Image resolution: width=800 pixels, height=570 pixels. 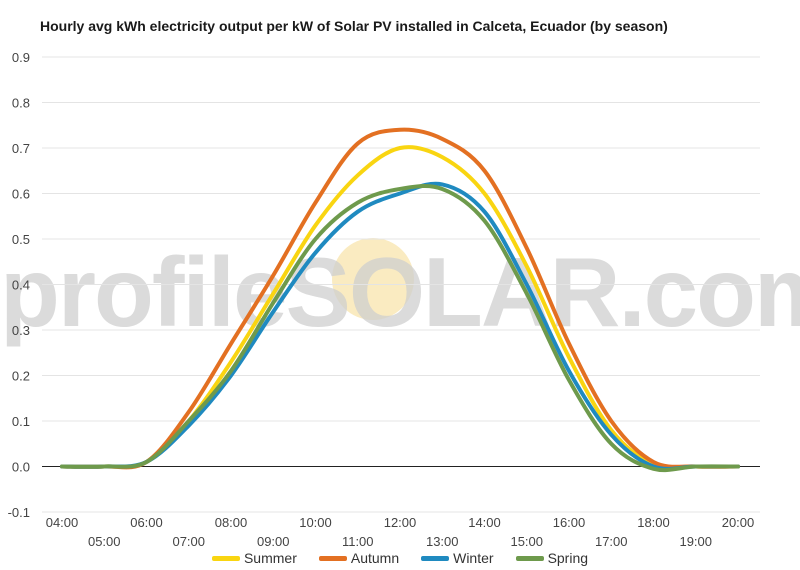 I want to click on legend: Summer Autumn Winter Spring, so click(x=400, y=558).